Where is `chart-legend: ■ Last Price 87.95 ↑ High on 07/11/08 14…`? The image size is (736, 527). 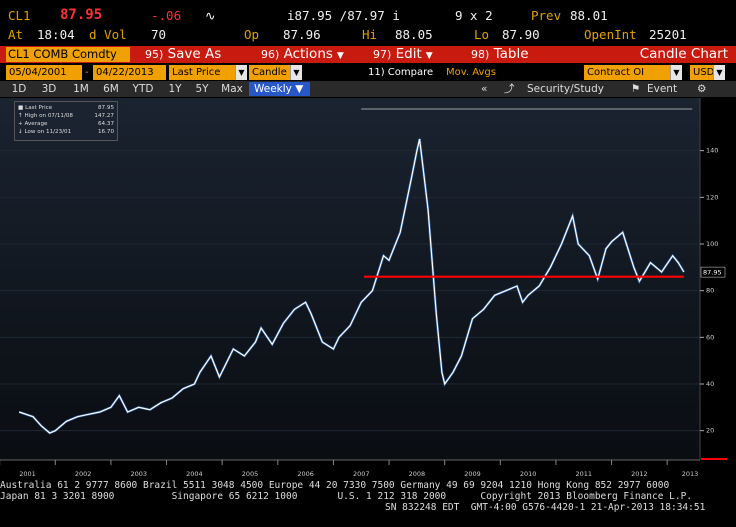
chart-legend: ■ Last Price 87.95 ↑ High on 07/11/08 14… is located at coordinates (66, 121).